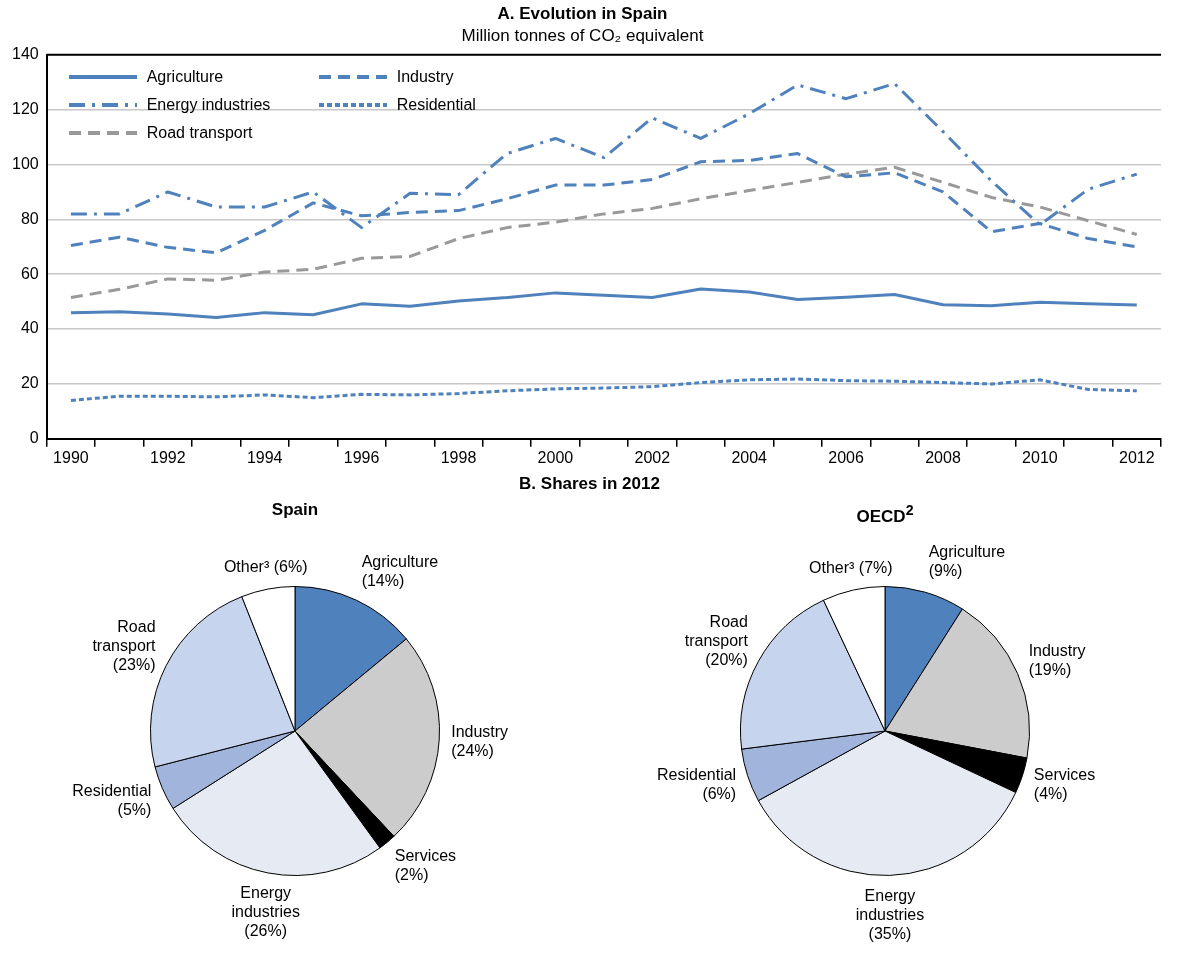 The image size is (1179, 960). Describe the element at coordinates (555, 457) in the screenshot. I see `x-tick-label: 2000` at that location.